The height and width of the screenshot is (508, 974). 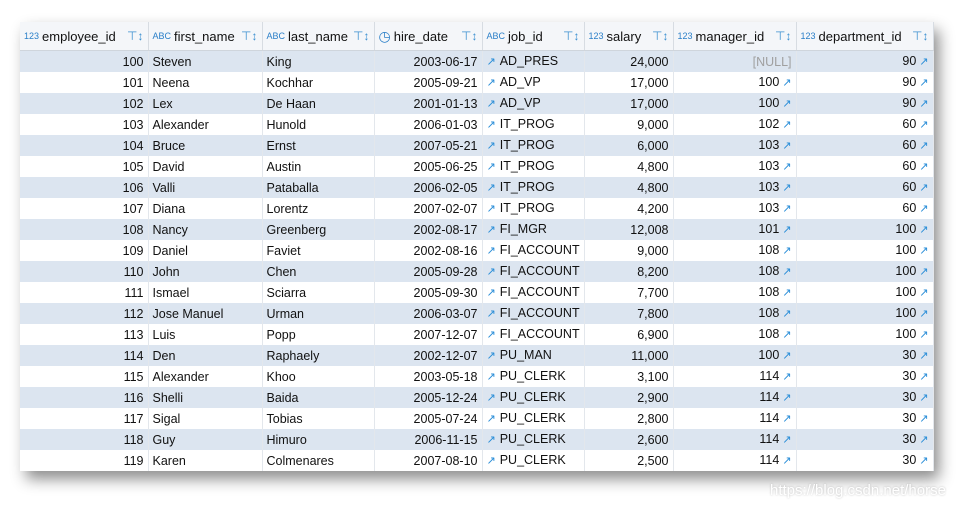 What do you see at coordinates (428, 166) in the screenshot?
I see `cell-hire_date: 2005-06-25` at bounding box center [428, 166].